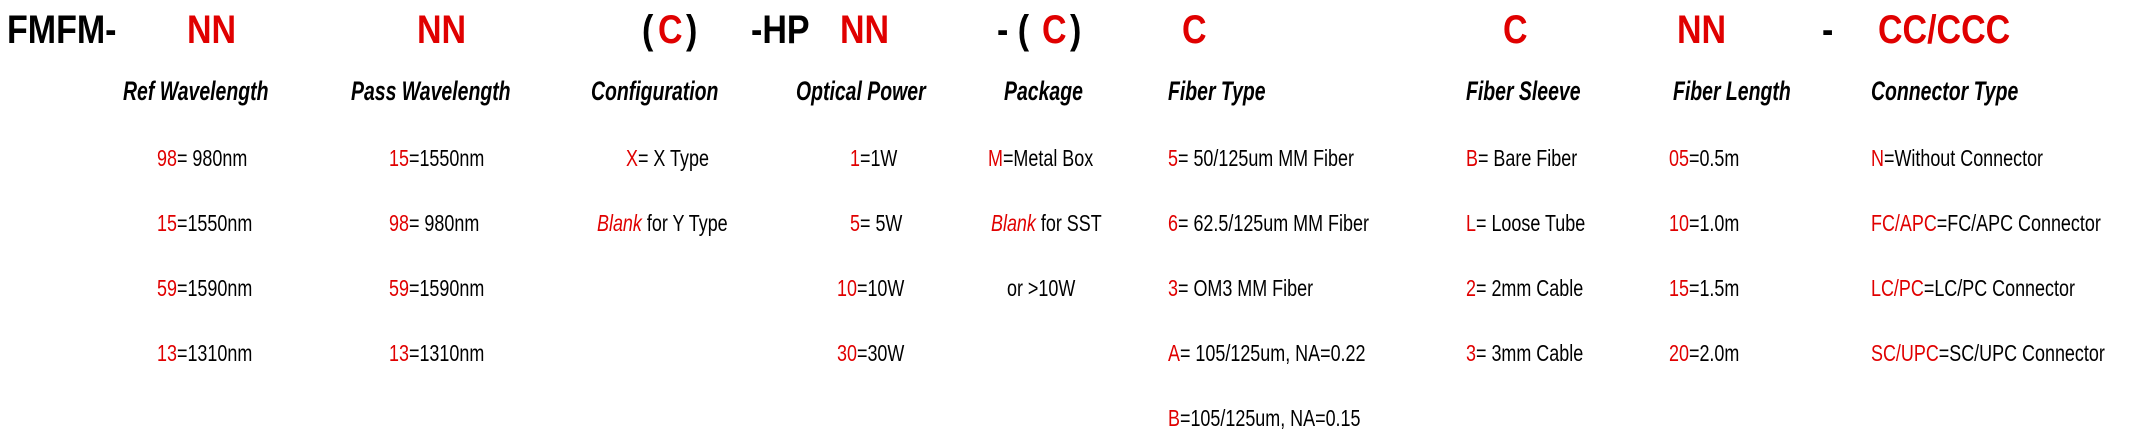 Image resolution: width=2131 pixels, height=441 pixels. I want to click on option-description: = 3mm Cable, so click(1529, 353).